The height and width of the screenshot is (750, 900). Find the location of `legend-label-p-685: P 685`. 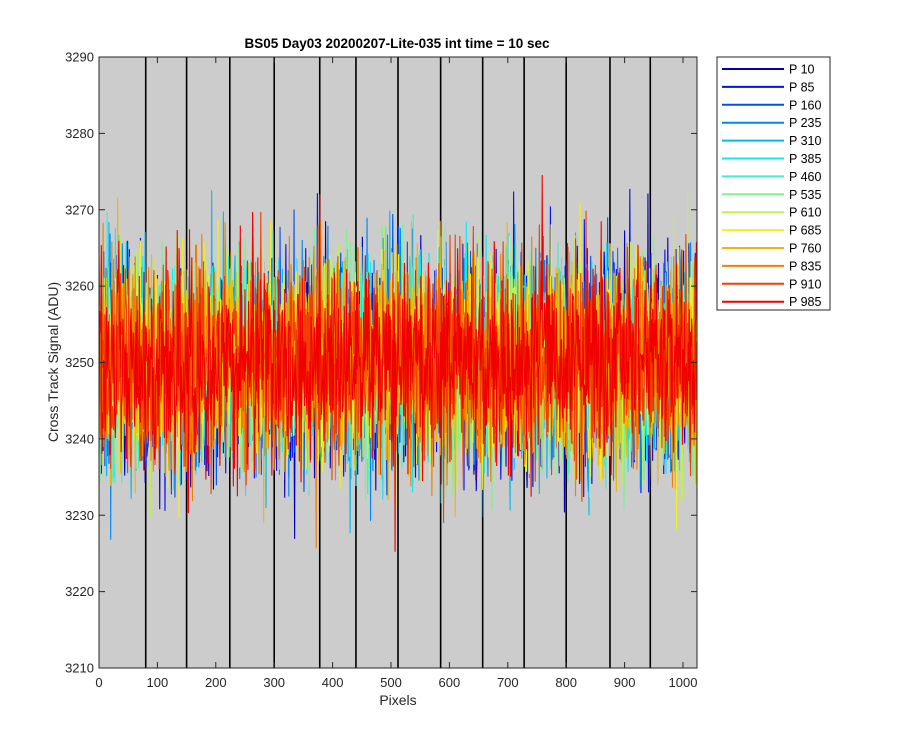

legend-label-p-685: P 685 is located at coordinates (805, 231).